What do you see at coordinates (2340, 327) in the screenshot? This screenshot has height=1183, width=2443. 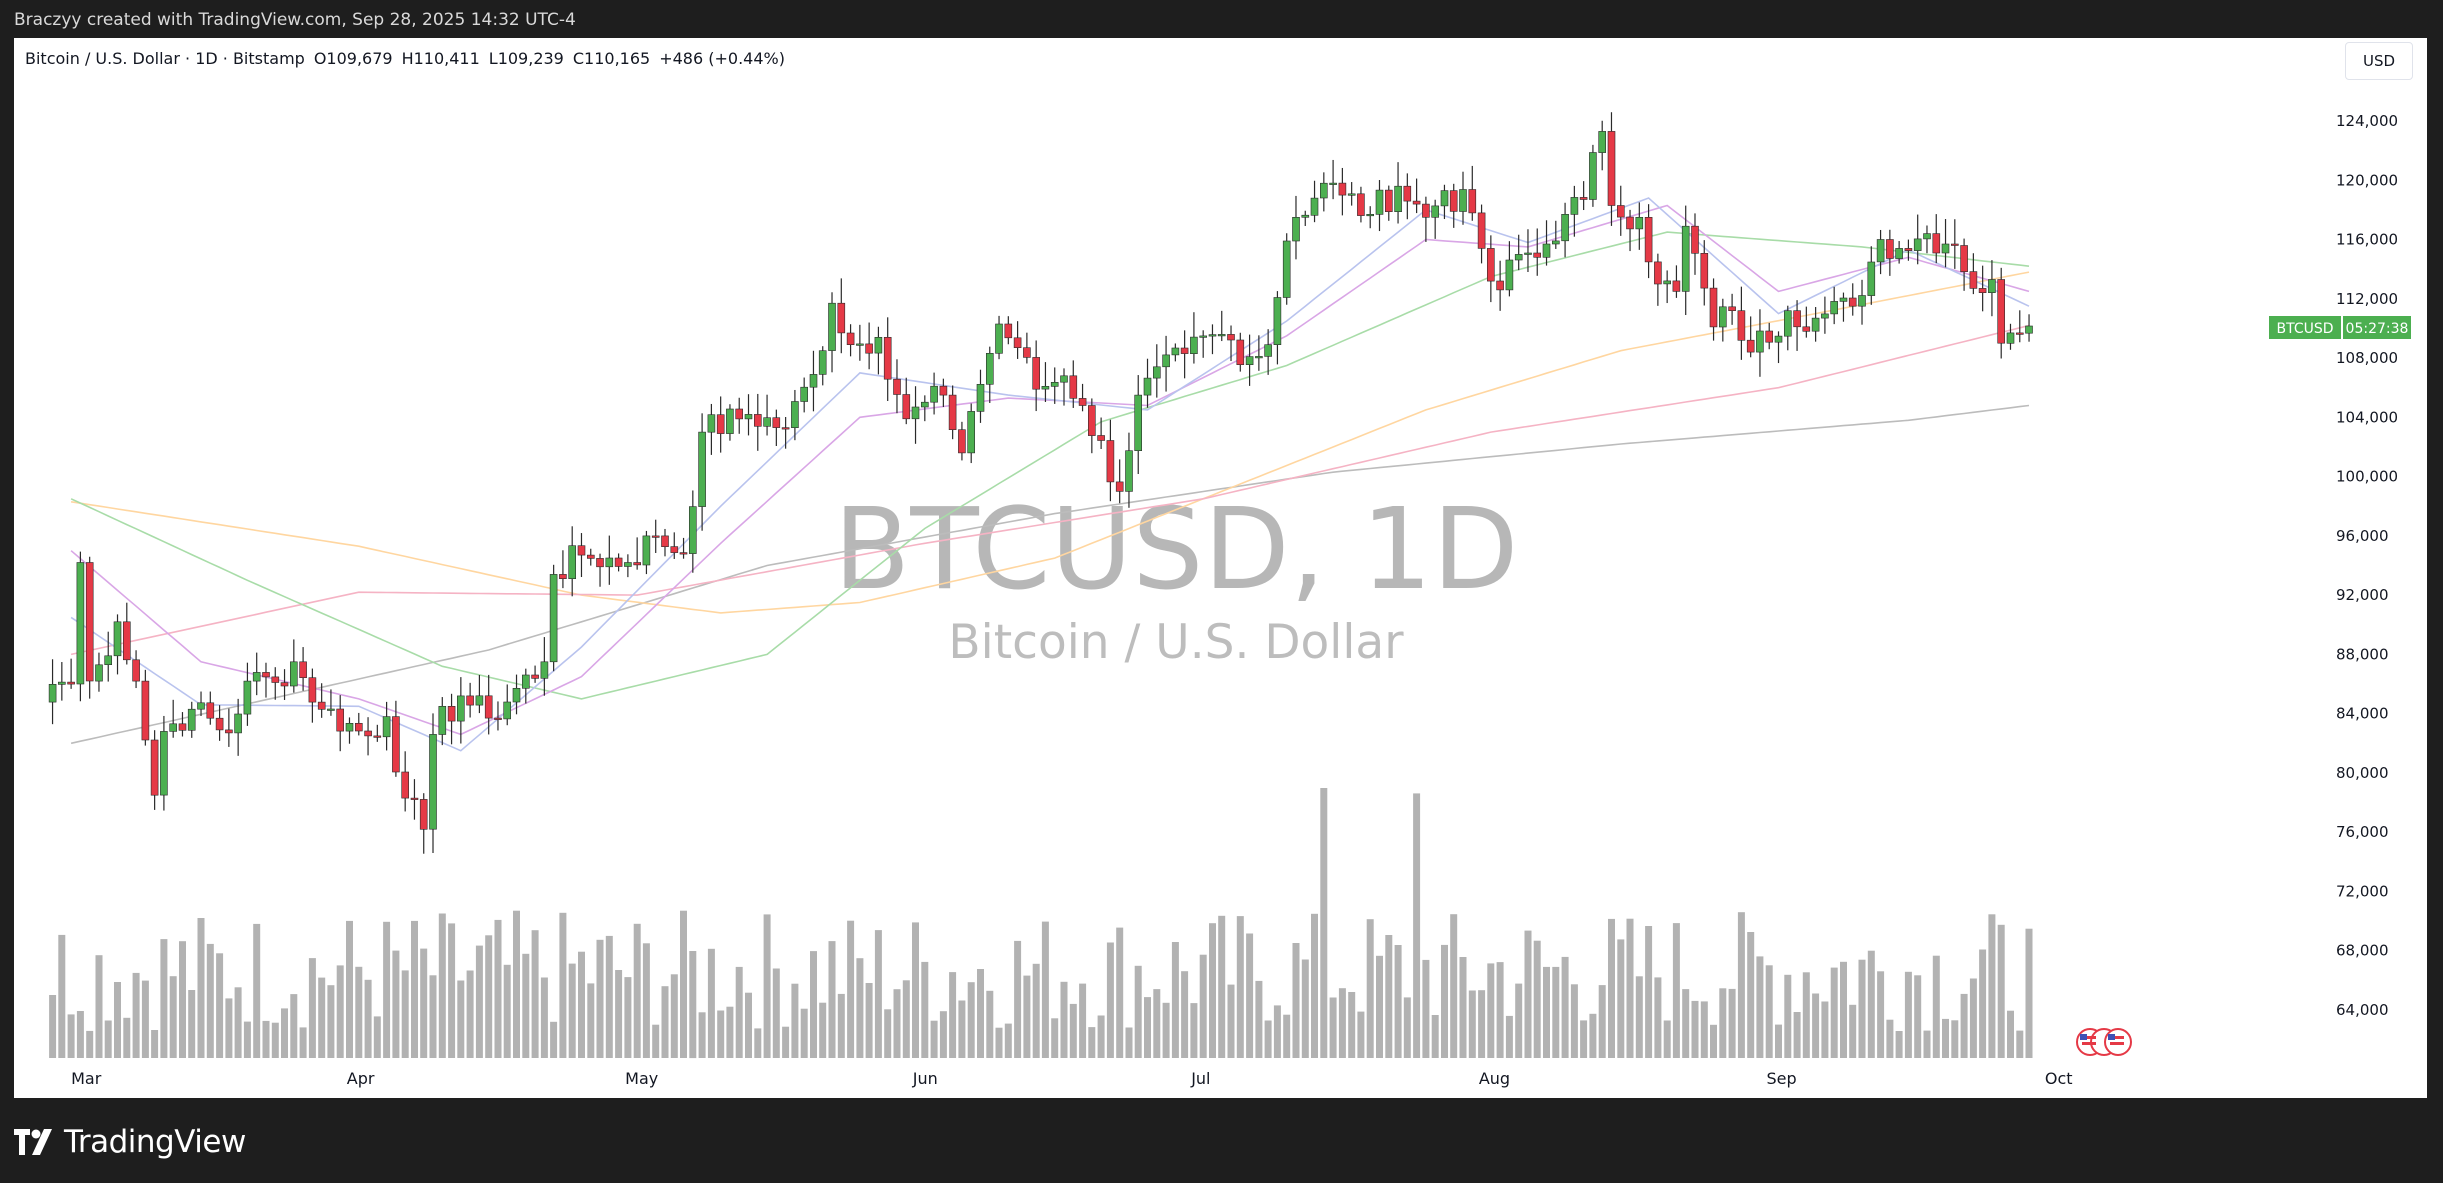 I see `price-tag: BTCUSD 05:27:38` at bounding box center [2340, 327].